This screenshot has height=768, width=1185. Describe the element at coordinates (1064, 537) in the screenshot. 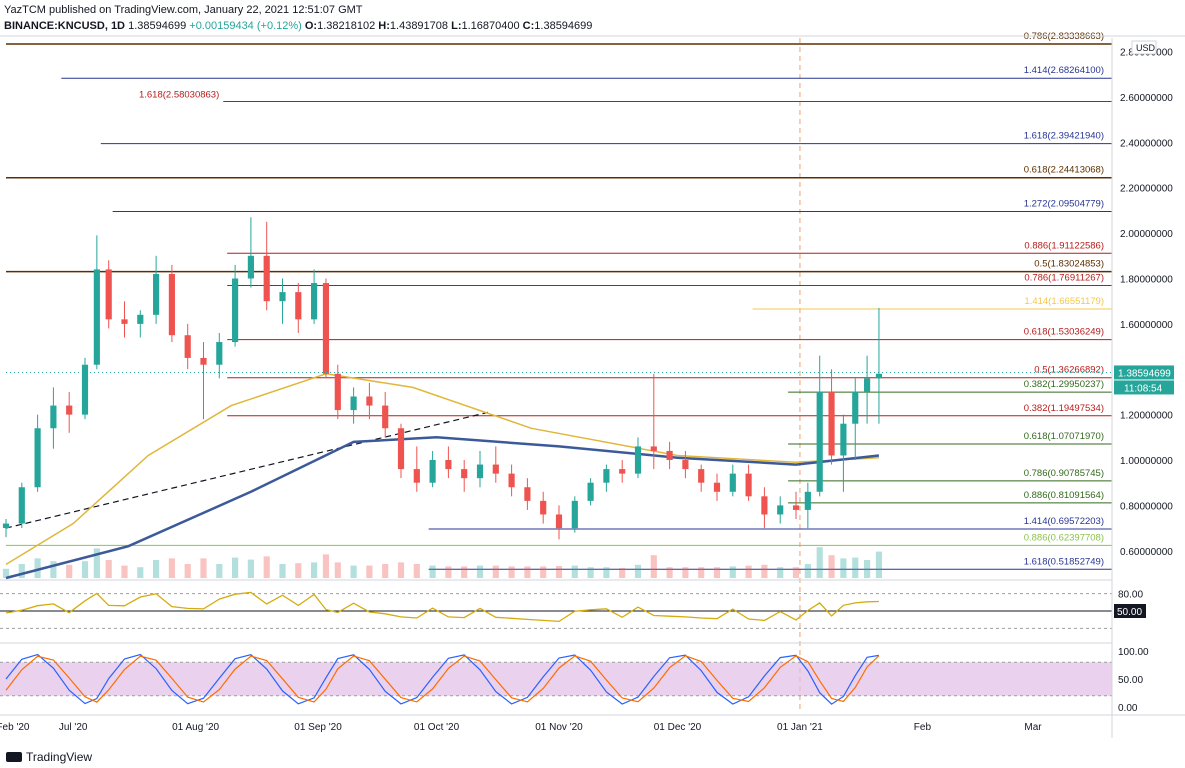

I see `fib-level-label: 0.886(0.62397708)` at that location.